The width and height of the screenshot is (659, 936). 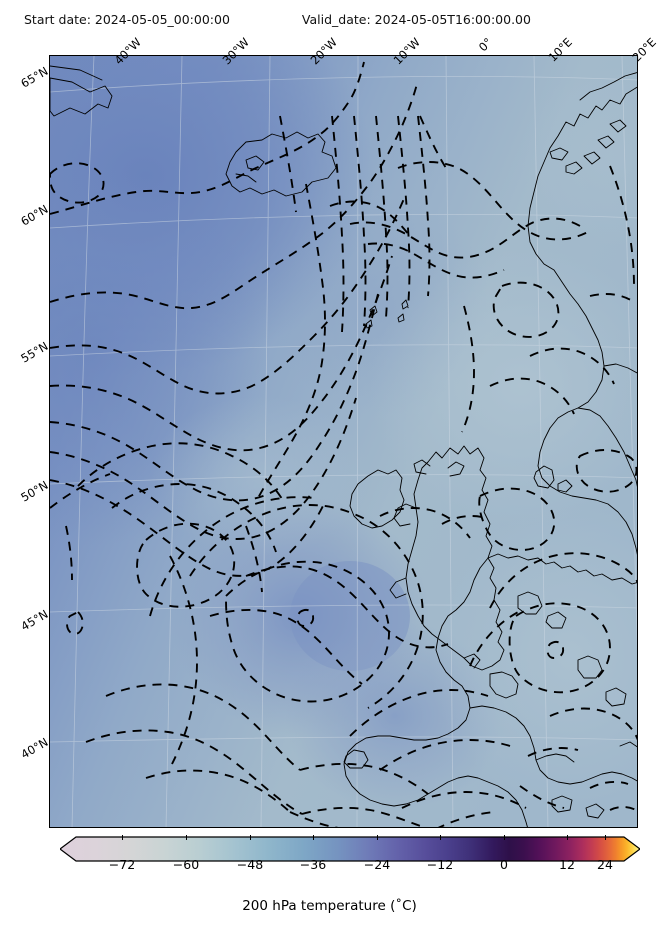 What do you see at coordinates (34, 620) in the screenshot?
I see `lat-tick-45N: 45°N` at bounding box center [34, 620].